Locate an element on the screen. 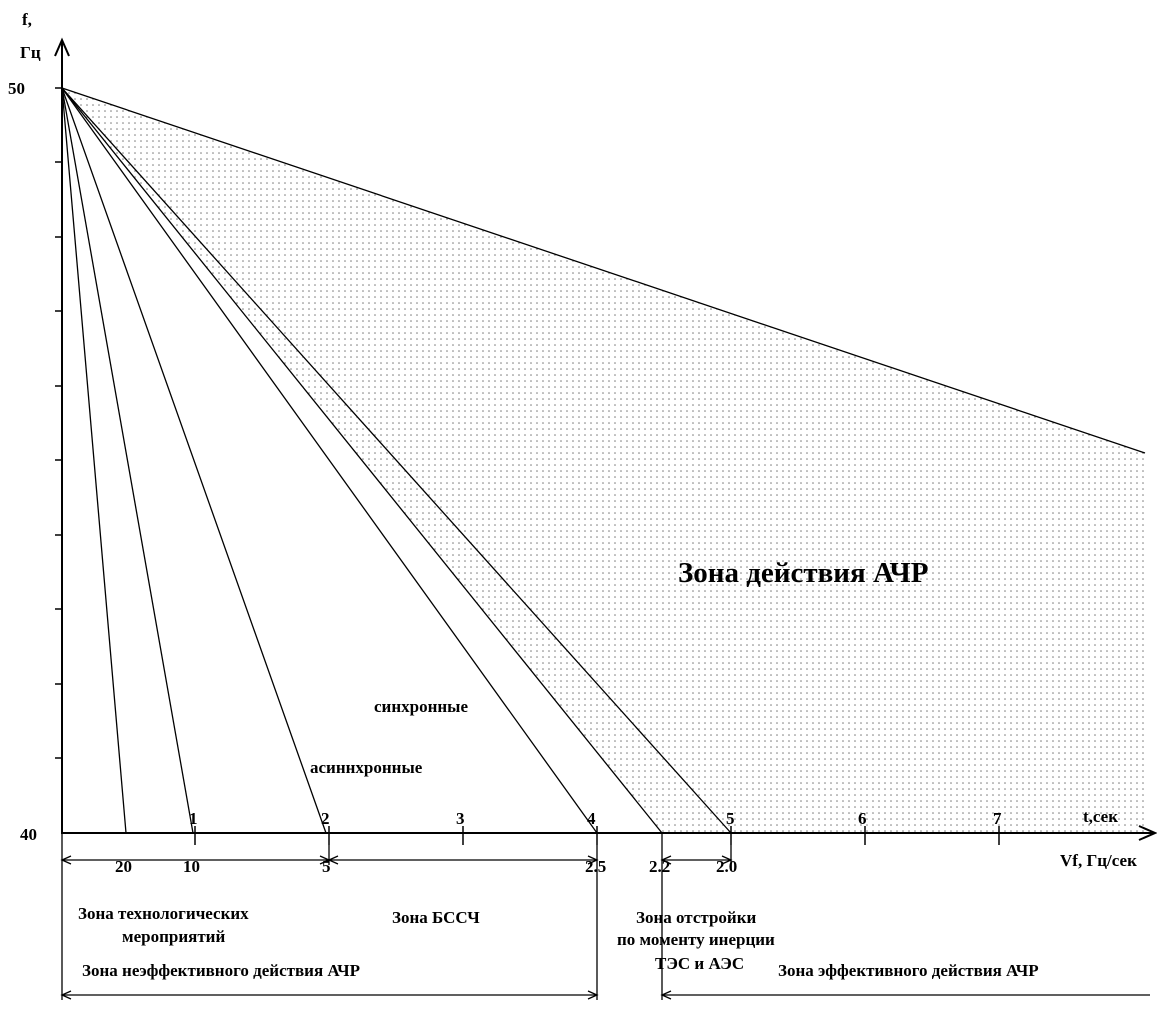 The image size is (1157, 1025). x-axis-arrow is located at coordinates (1147, 833).